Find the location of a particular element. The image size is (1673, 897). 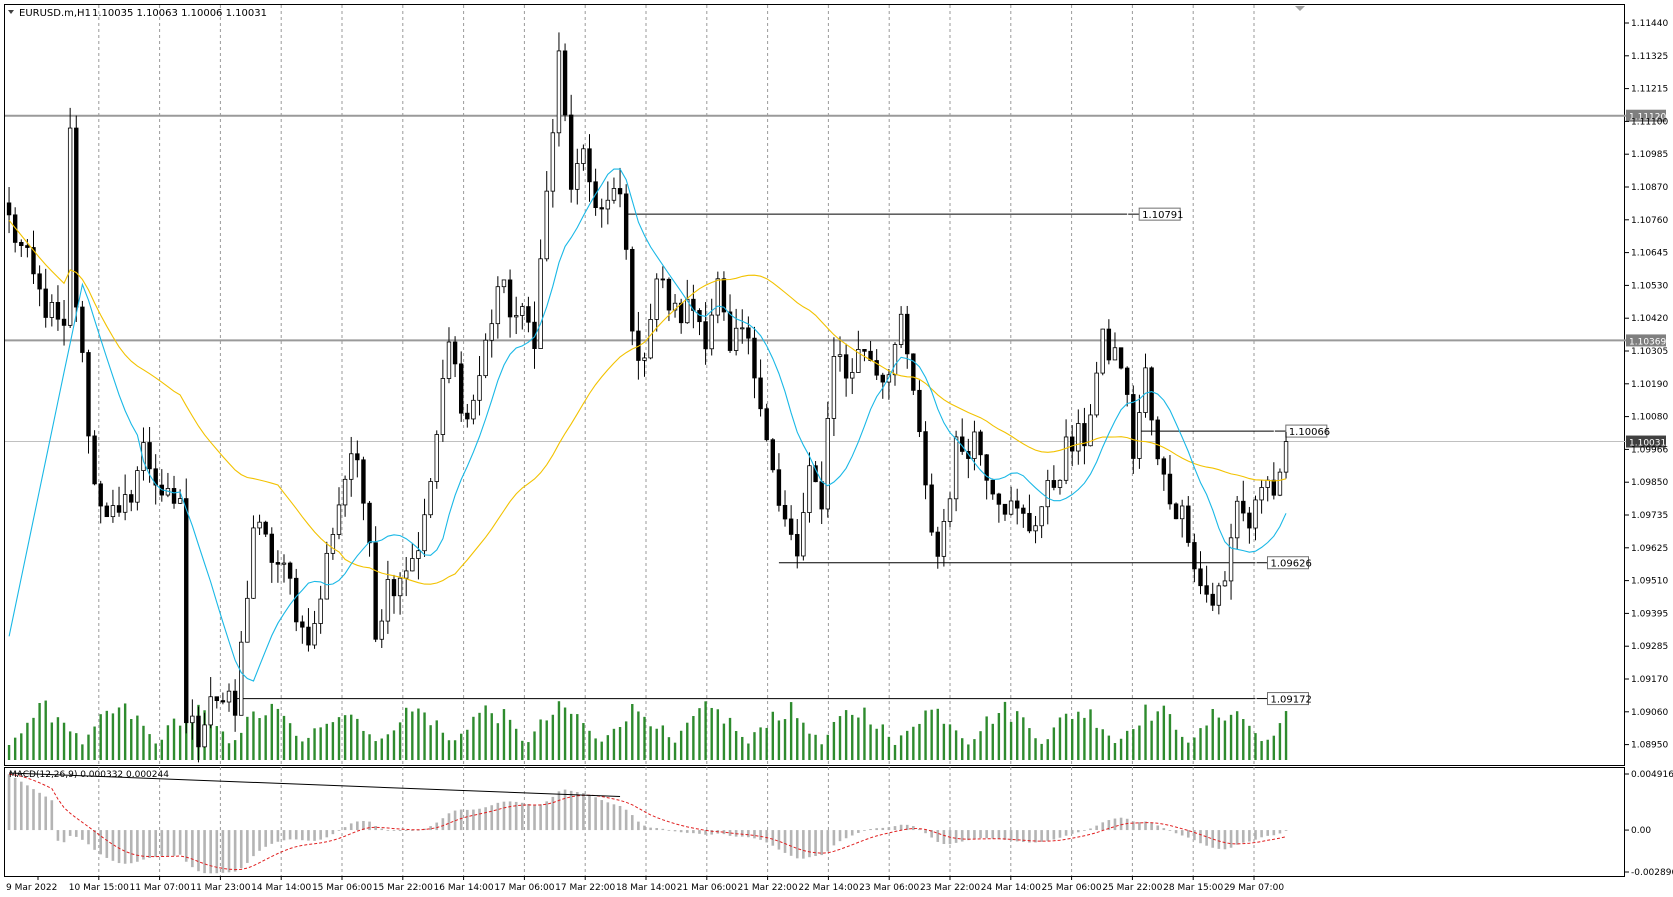

time-label: 23 Mar 06:00 is located at coordinates (889, 888).